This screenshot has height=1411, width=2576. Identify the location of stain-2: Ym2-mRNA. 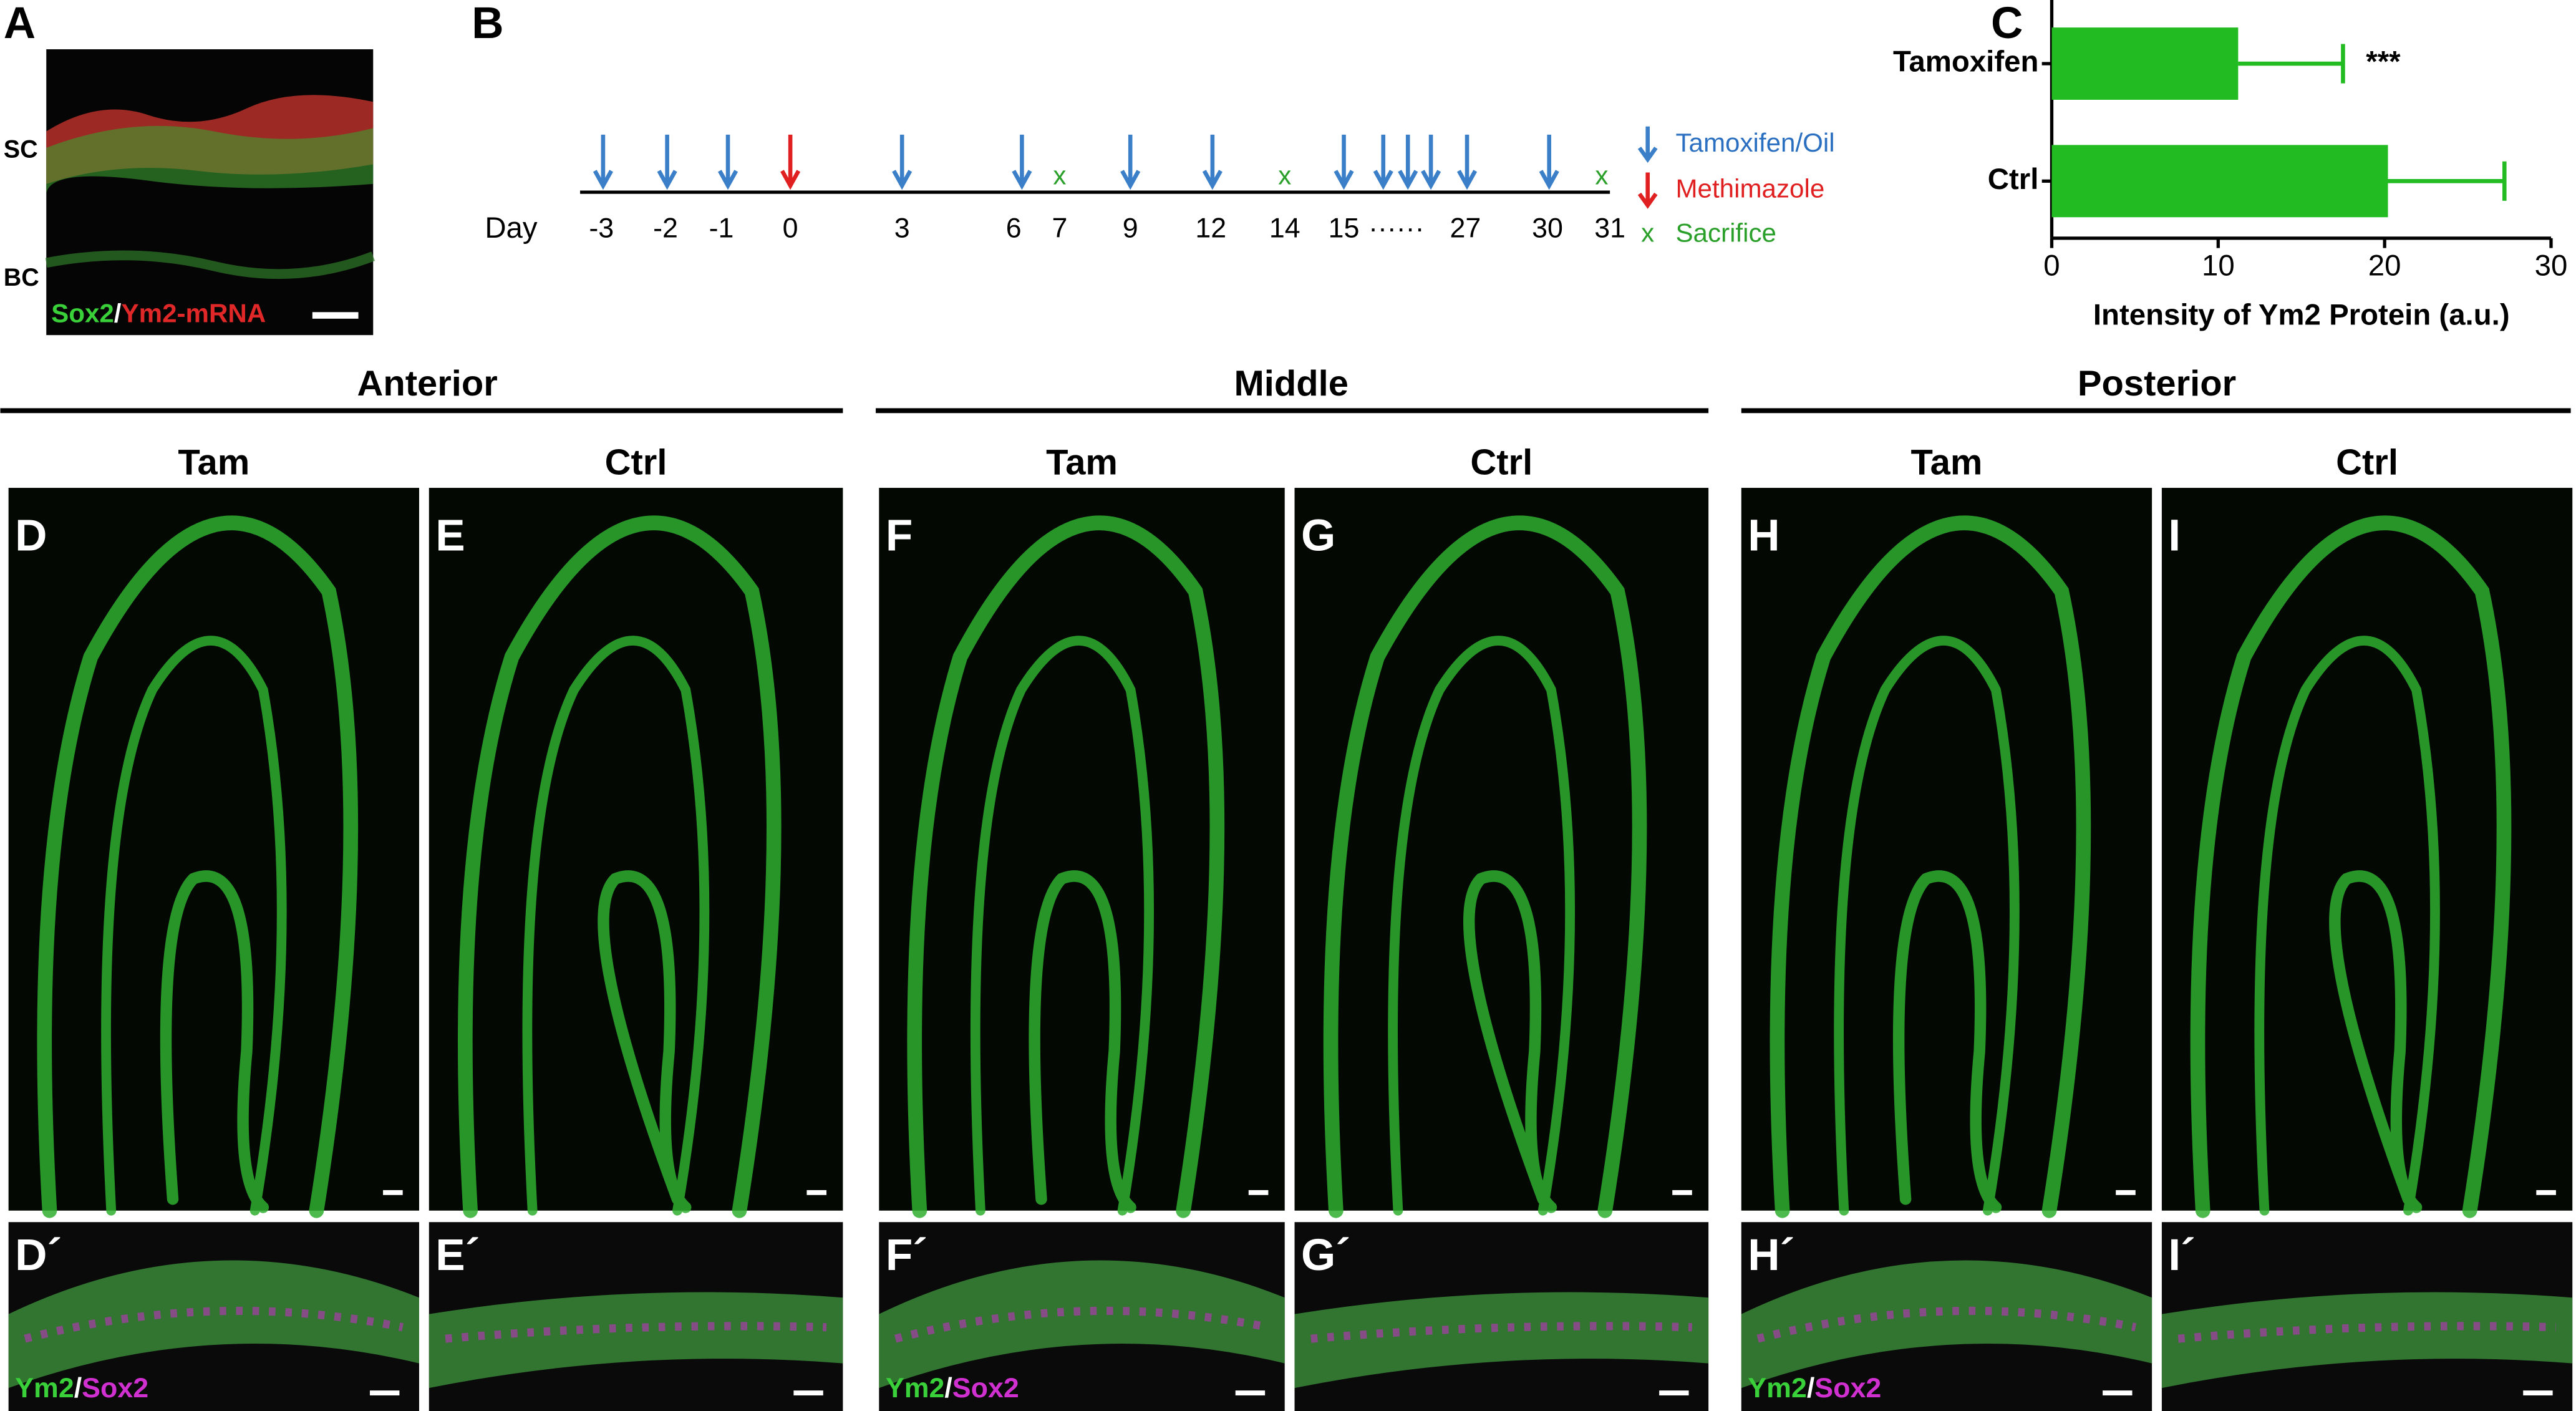
(194, 313).